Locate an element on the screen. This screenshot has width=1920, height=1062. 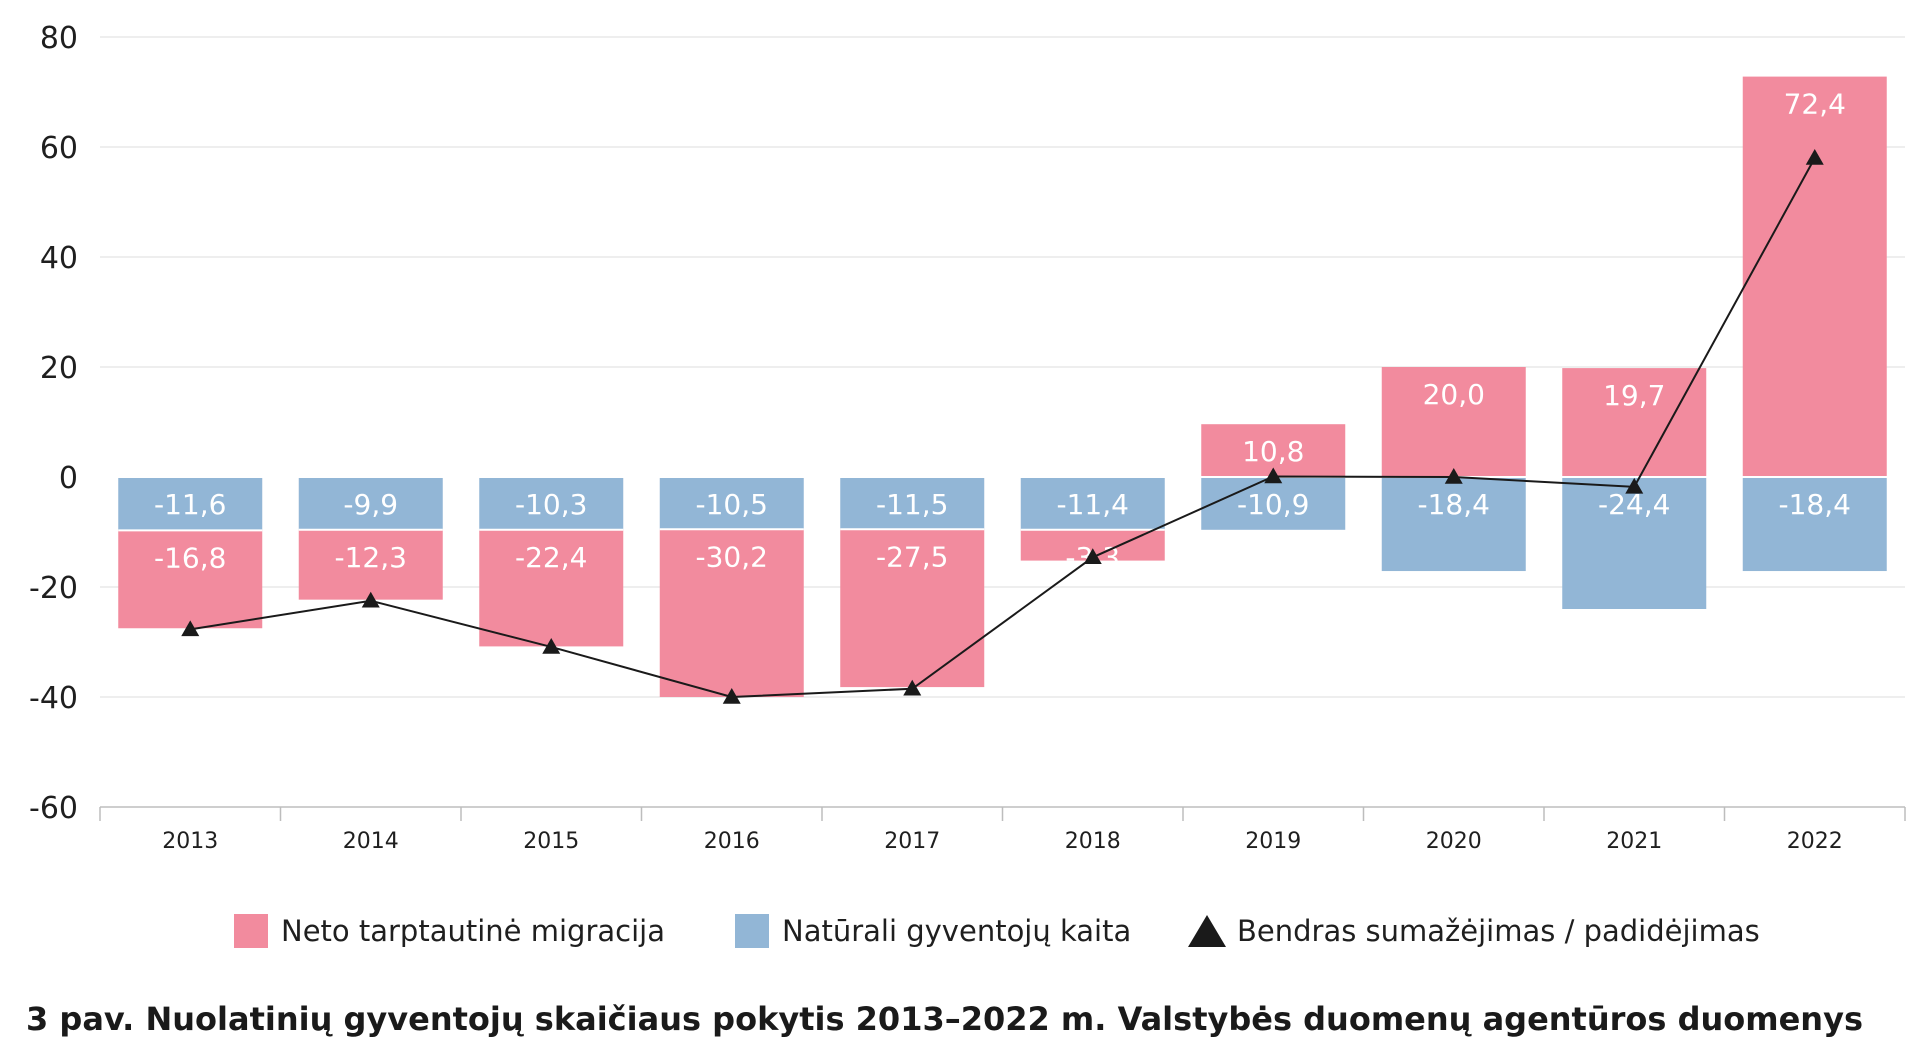
legend-label-total: Bendras sumažėjimas / padidėjimas is located at coordinates (1498, 931).